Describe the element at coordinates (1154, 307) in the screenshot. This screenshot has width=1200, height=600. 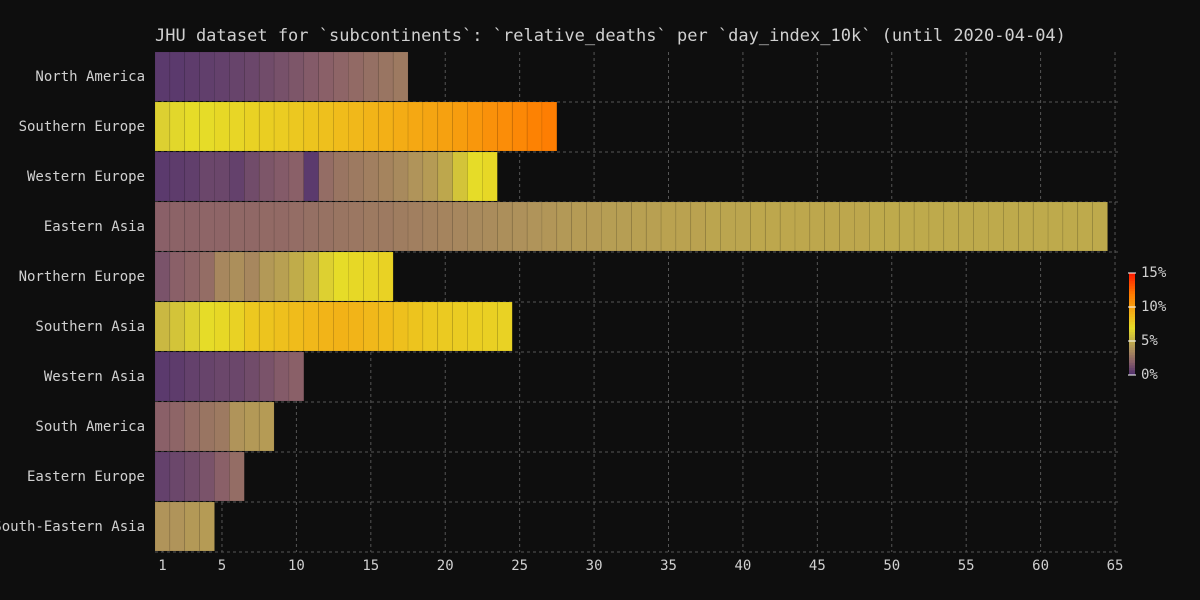
I see `colorbar-label: 10%` at that location.